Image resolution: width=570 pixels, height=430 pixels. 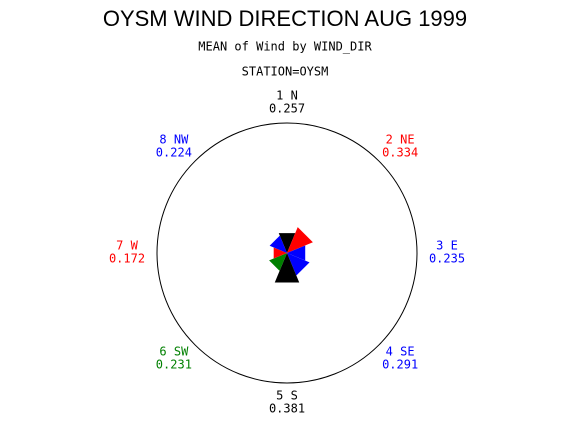 What do you see at coordinates (287, 109) in the screenshot?
I see `value-label: 0.257` at bounding box center [287, 109].